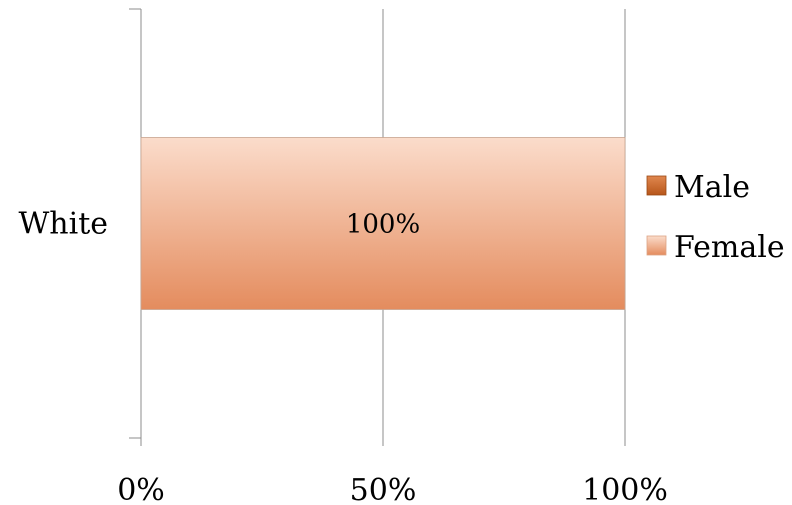 The height and width of the screenshot is (505, 792). Describe the element at coordinates (729, 247) in the screenshot. I see `legend-label-female: Female` at that location.